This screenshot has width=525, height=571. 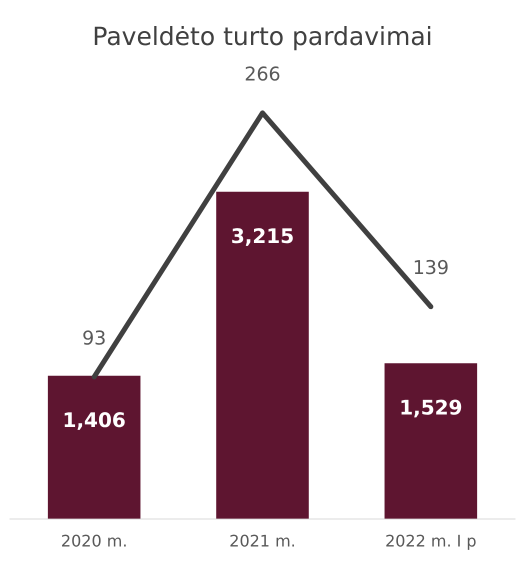 What do you see at coordinates (94, 338) in the screenshot?
I see `data-label: 93` at bounding box center [94, 338].